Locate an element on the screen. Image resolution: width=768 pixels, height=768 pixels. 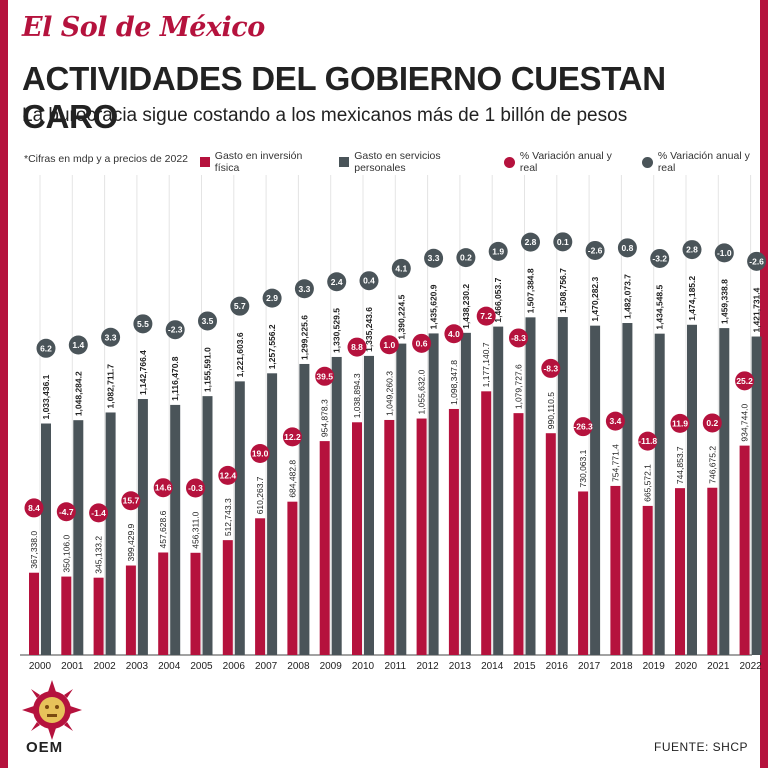
variation-bubble-serv-2012 is located at coordinates (434, 258).